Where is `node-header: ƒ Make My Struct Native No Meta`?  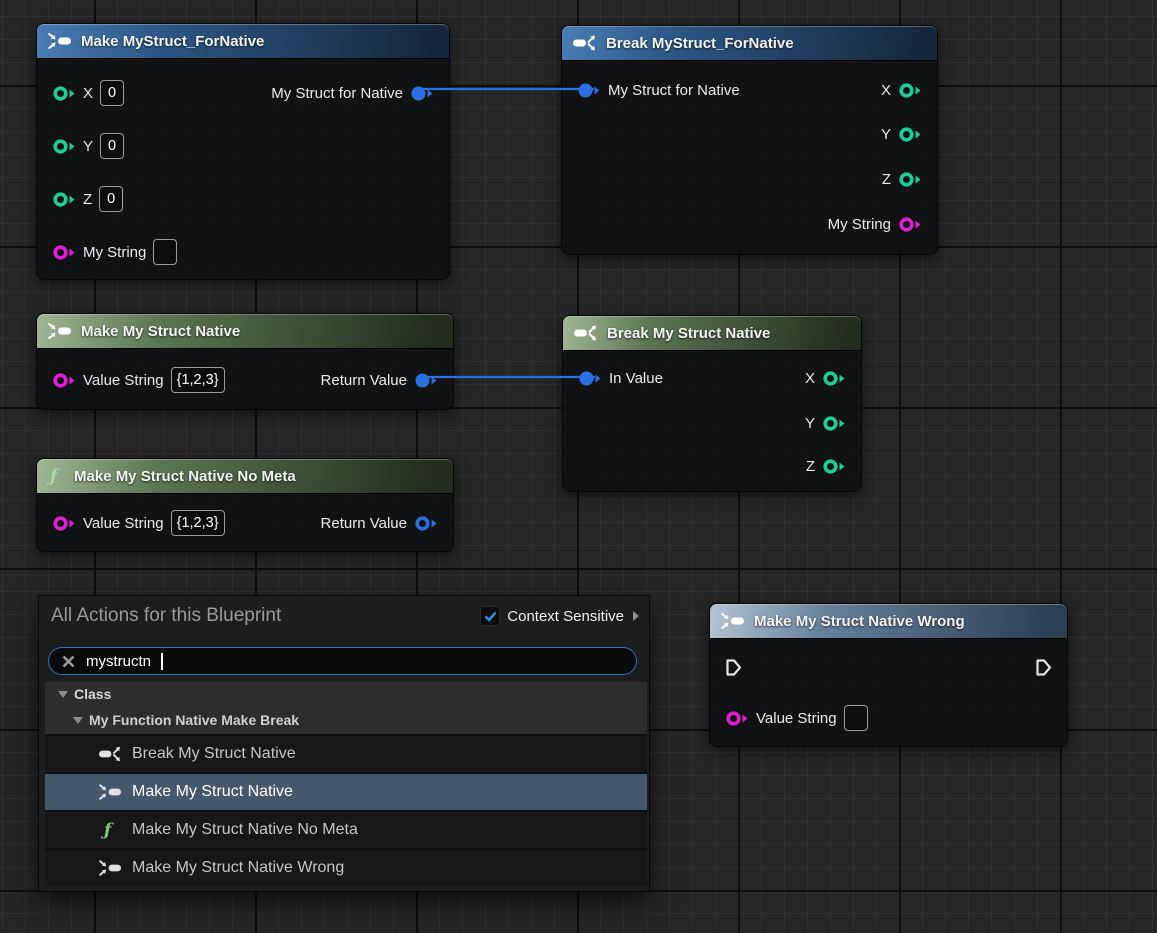
node-header: ƒ Make My Struct Native No Meta is located at coordinates (245, 476).